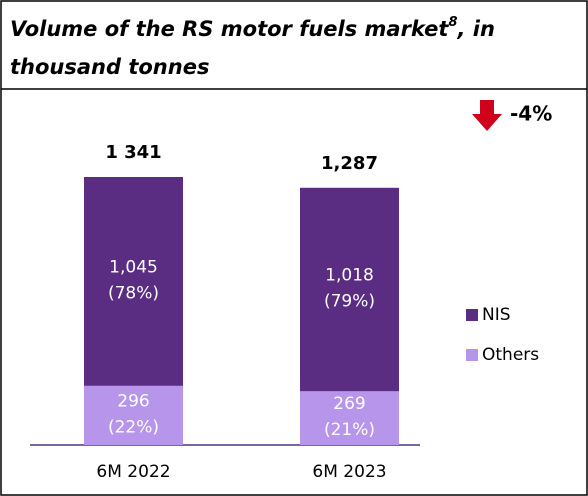 The height and width of the screenshot is (496, 588). Describe the element at coordinates (109, 67) in the screenshot. I see `chart-title: thousand tonnes` at that location.